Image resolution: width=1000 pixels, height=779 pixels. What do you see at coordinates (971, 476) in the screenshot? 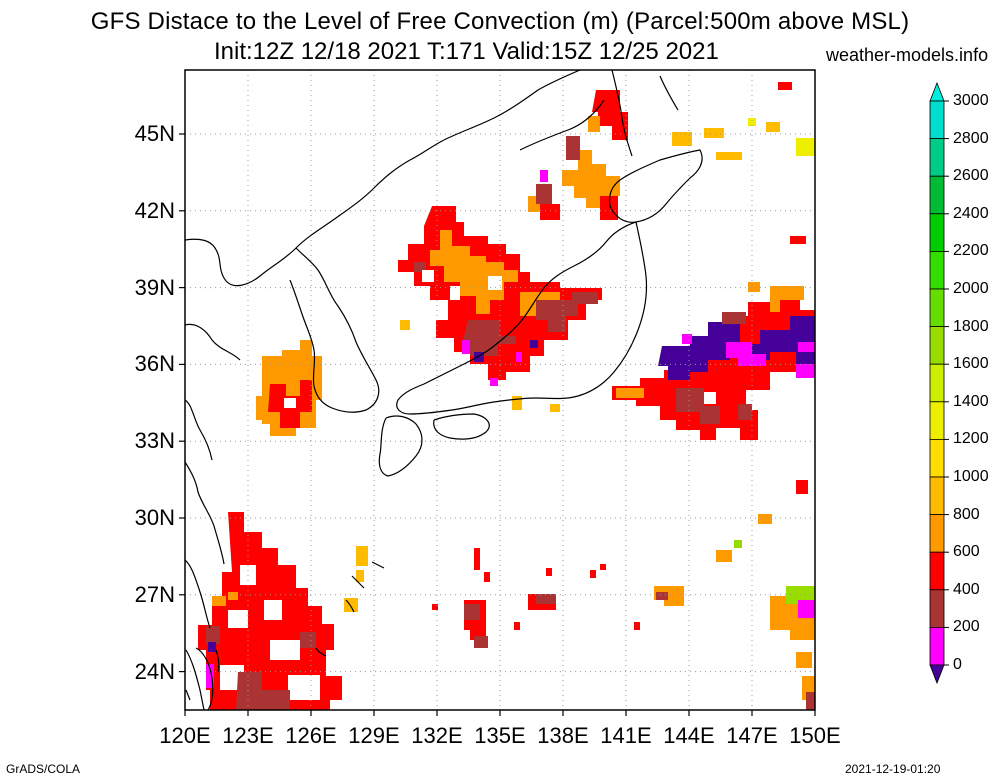
I see `colorbar-label: 1000` at bounding box center [971, 476].